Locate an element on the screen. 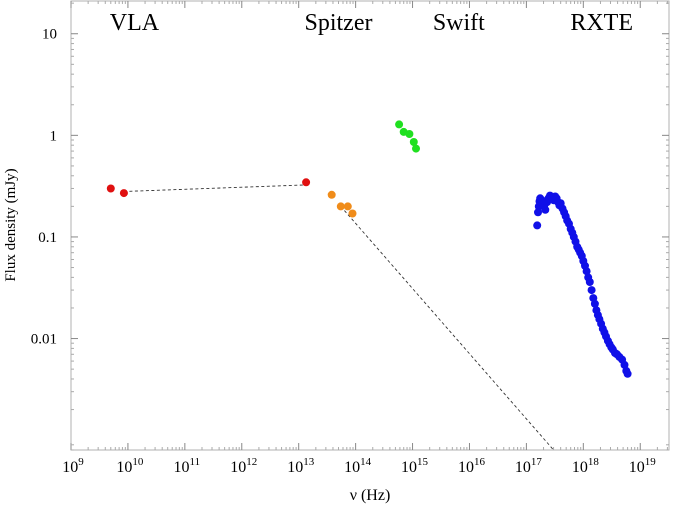  x-tick-label: 1010 is located at coordinates (130, 466).